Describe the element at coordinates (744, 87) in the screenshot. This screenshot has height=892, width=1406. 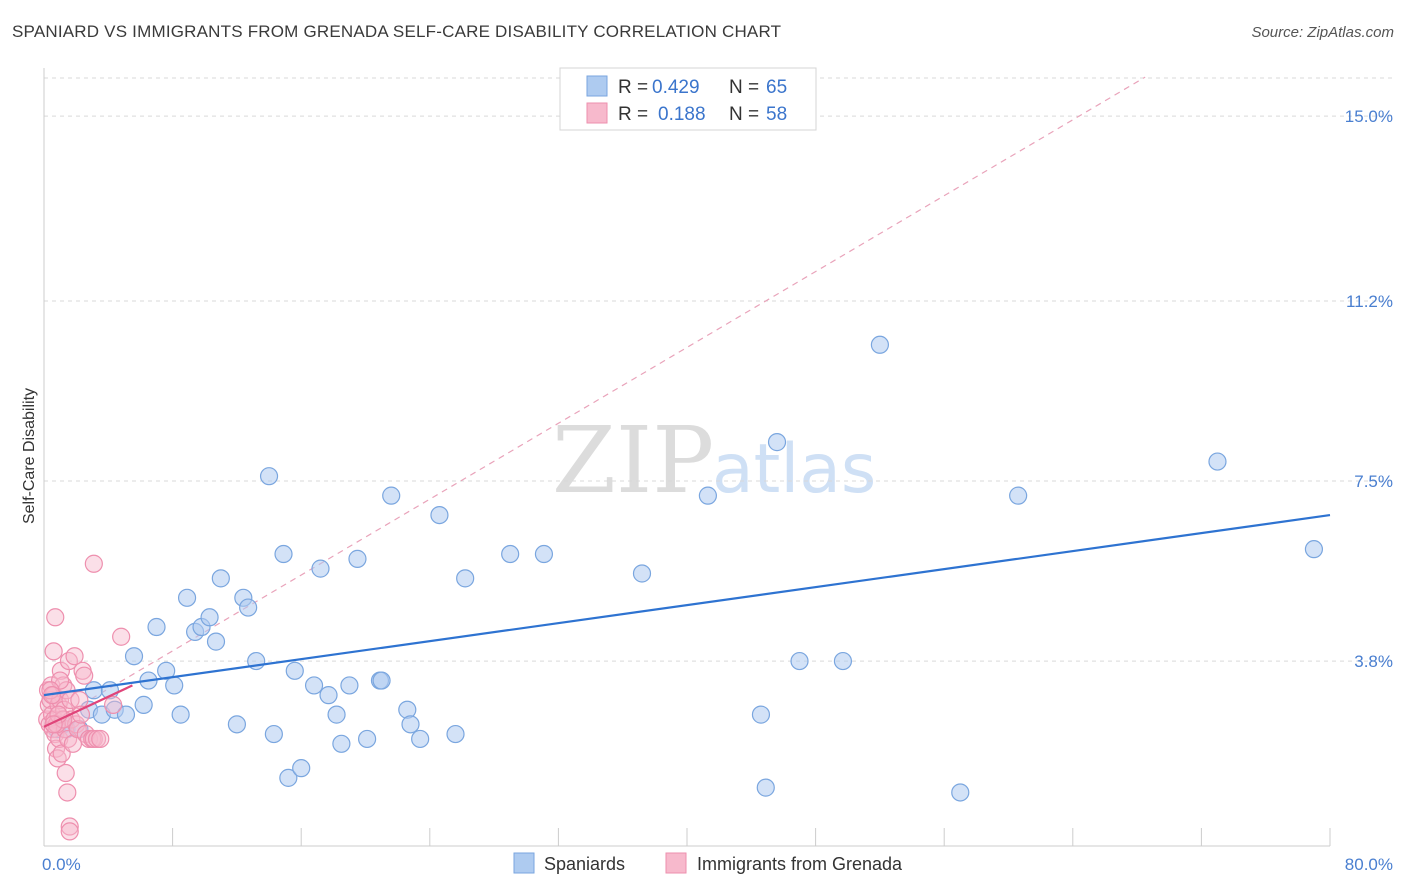
I see `legend-n-label-1: N =` at that location.